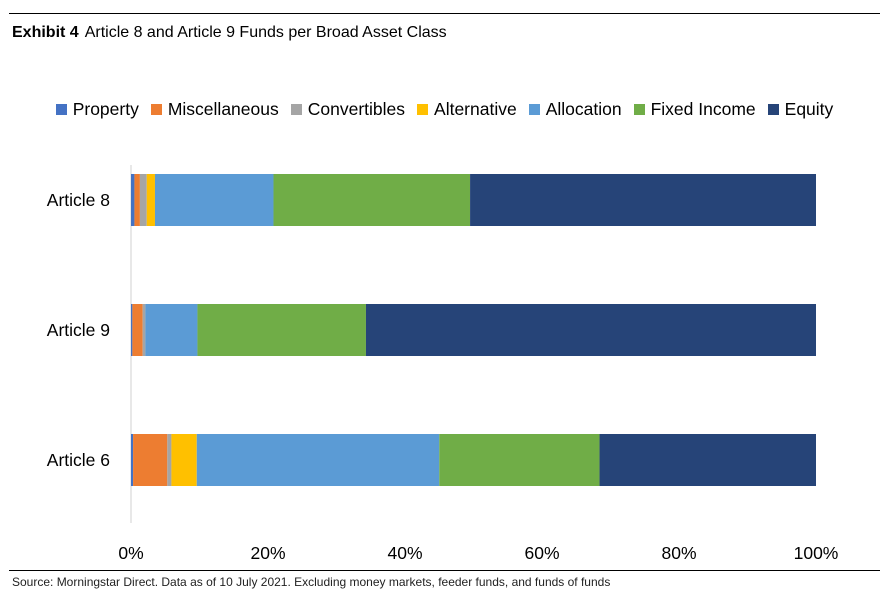 The height and width of the screenshot is (600, 889). What do you see at coordinates (809, 109) in the screenshot?
I see `legend-label-equity: Equity` at bounding box center [809, 109].